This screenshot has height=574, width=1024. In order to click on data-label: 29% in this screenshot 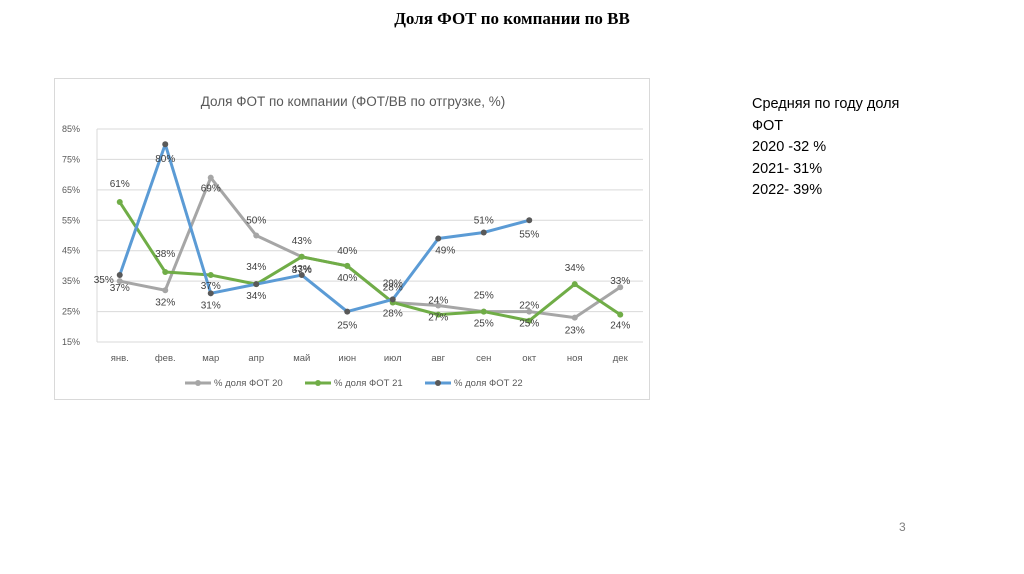, I will do `click(393, 283)`.